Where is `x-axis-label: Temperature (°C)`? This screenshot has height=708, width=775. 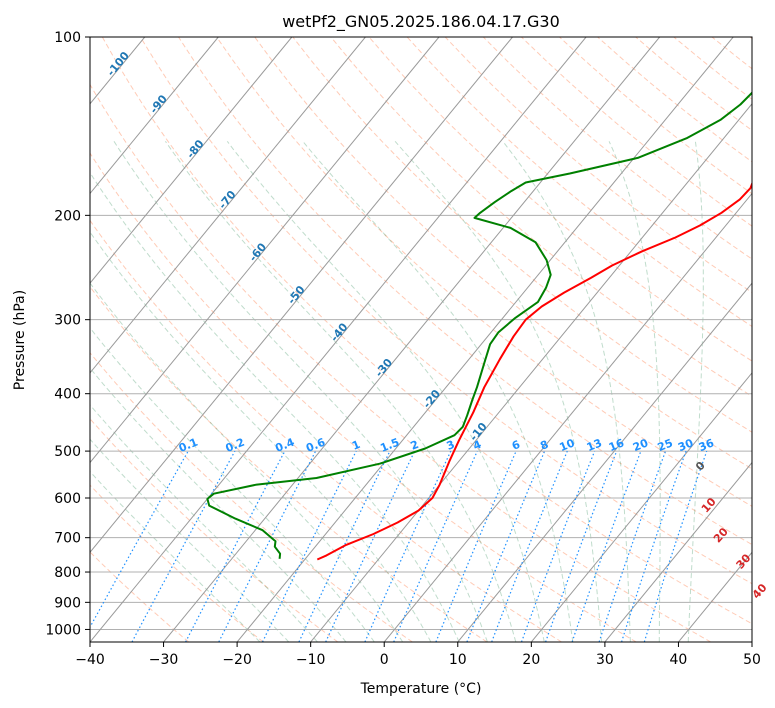
x-axis-label: Temperature (°C) is located at coordinates (421, 689).